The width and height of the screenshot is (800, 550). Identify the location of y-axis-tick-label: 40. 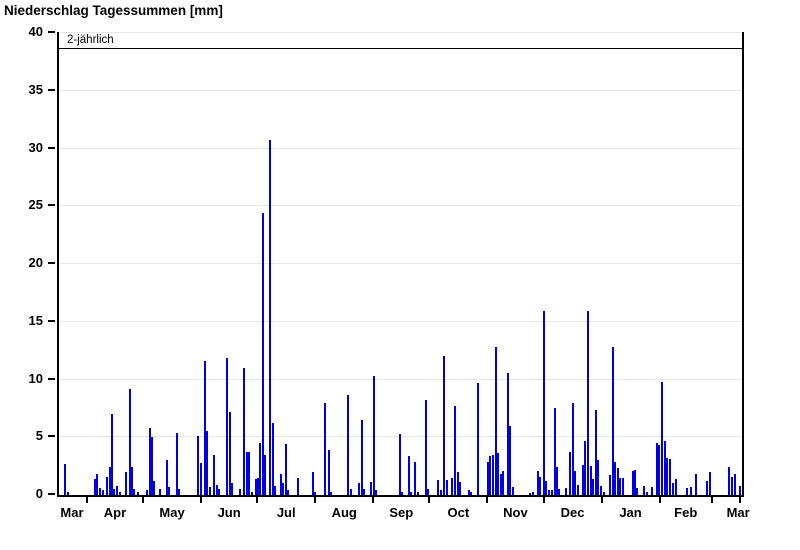
(35, 31).